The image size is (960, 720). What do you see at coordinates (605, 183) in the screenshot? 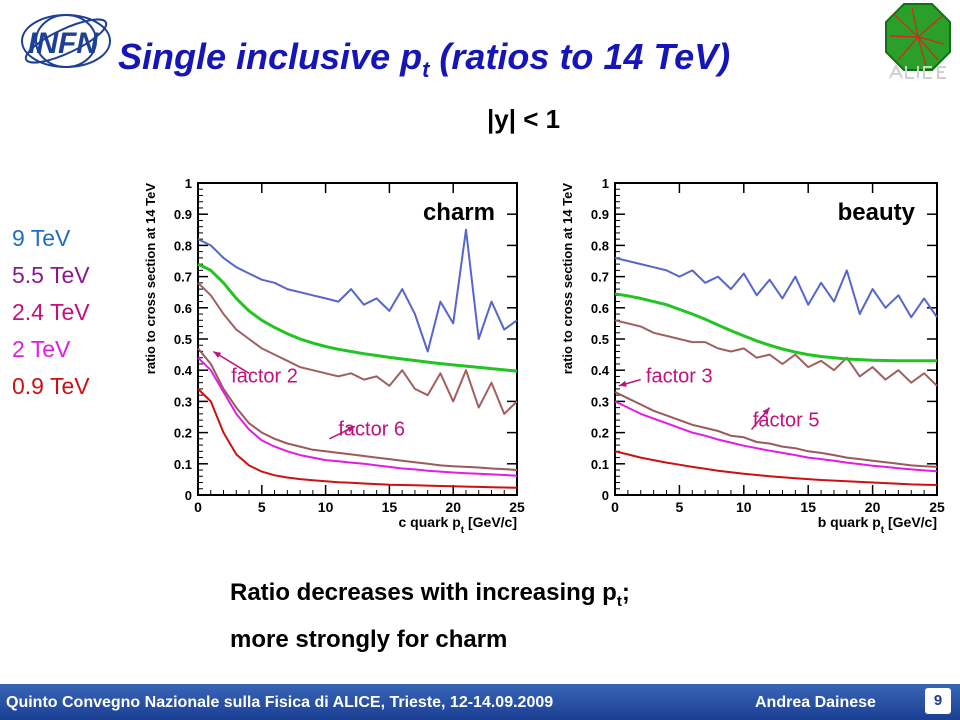
I see `beauty-ytick-label: 1` at bounding box center [605, 183].